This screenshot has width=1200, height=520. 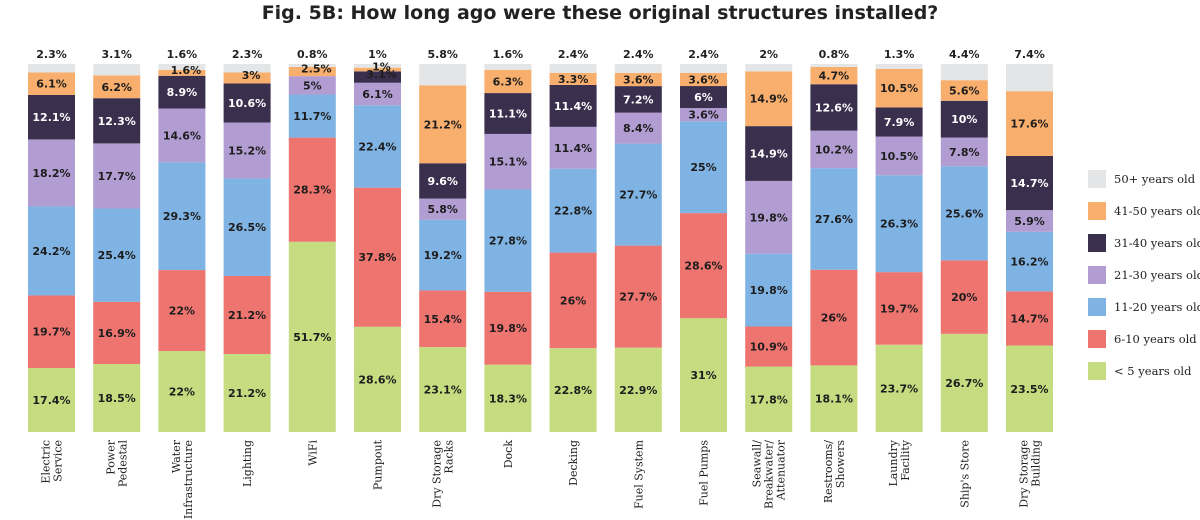 What do you see at coordinates (247, 150) in the screenshot?
I see `segment-data-label: 15.2%` at bounding box center [247, 150].